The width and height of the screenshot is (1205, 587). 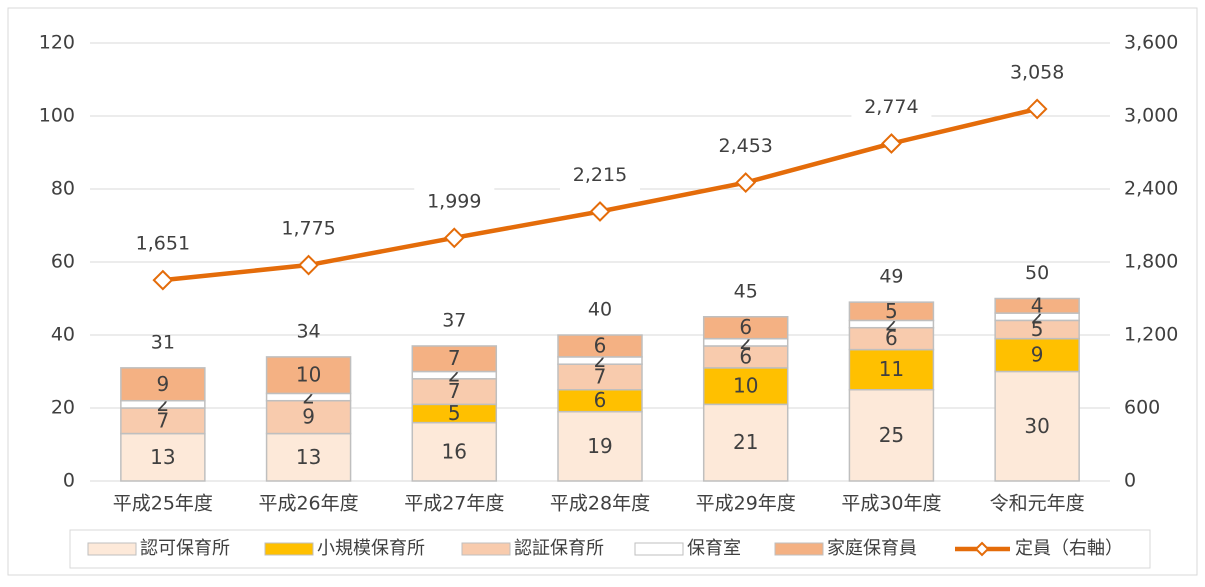 What do you see at coordinates (982, 549) in the screenshot?
I see `legend-swatch-marker` at bounding box center [982, 549].